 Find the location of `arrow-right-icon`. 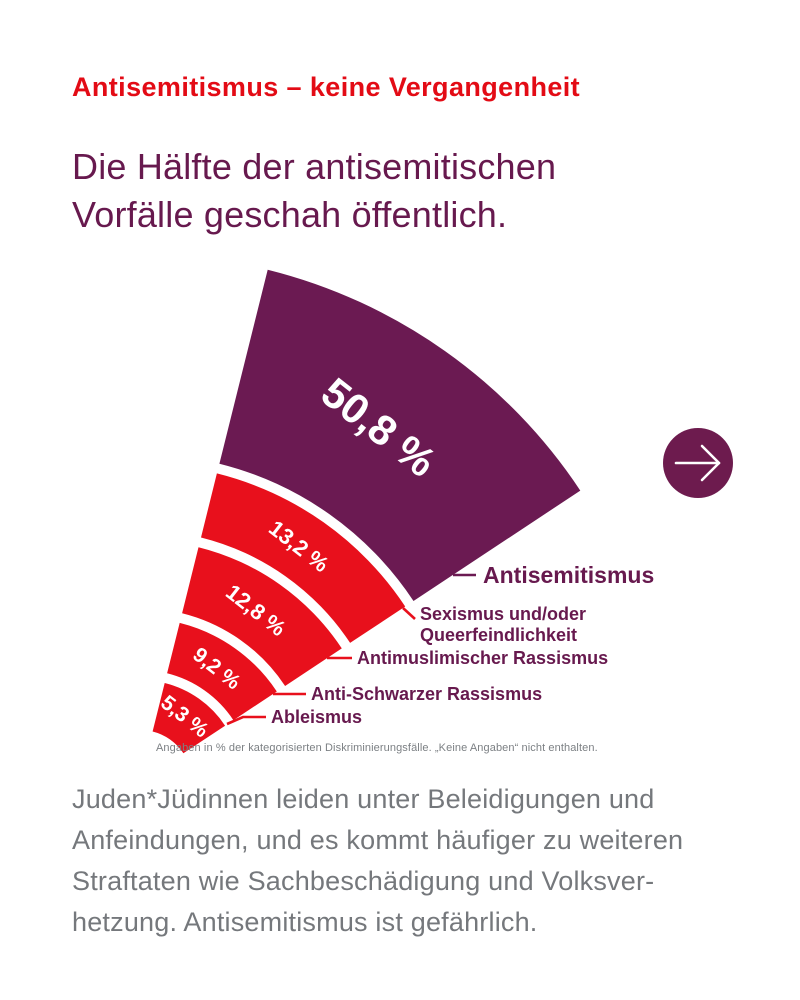

arrow-right-icon is located at coordinates (697, 463).